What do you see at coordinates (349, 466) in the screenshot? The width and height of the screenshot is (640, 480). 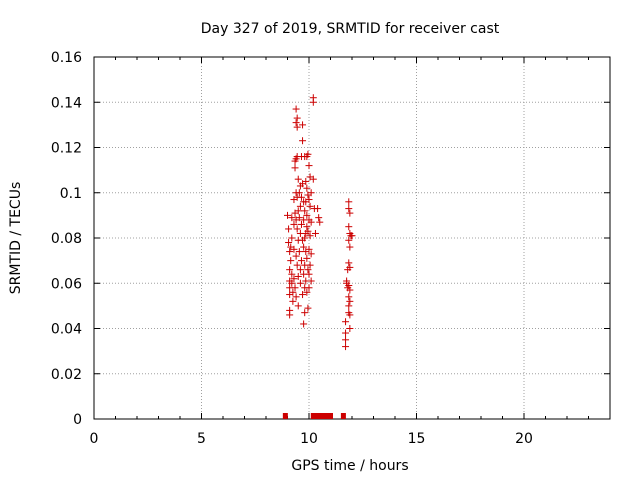 I see `x-axis-label: GPS time / hours` at bounding box center [349, 466].